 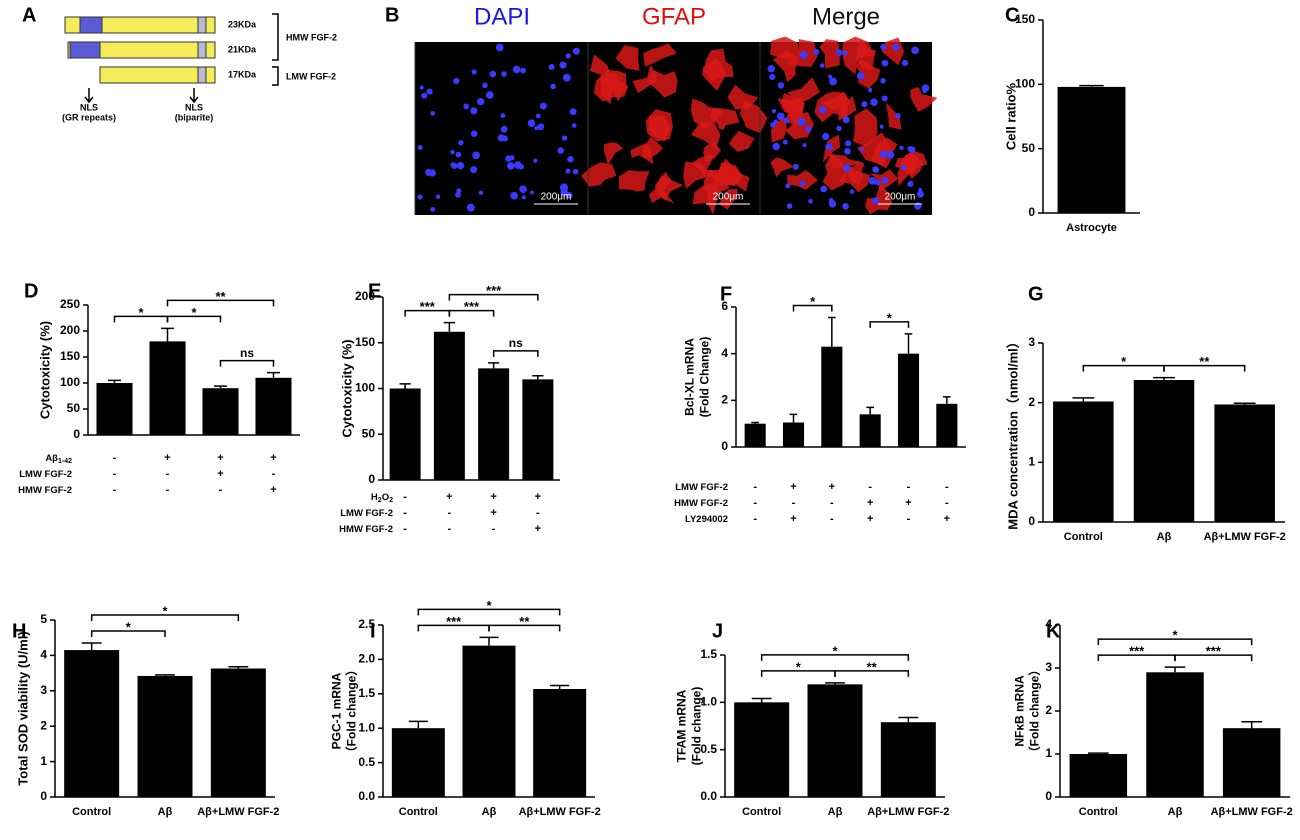 What do you see at coordinates (392, 15) in the screenshot?
I see `panel-letter: B` at bounding box center [392, 15].